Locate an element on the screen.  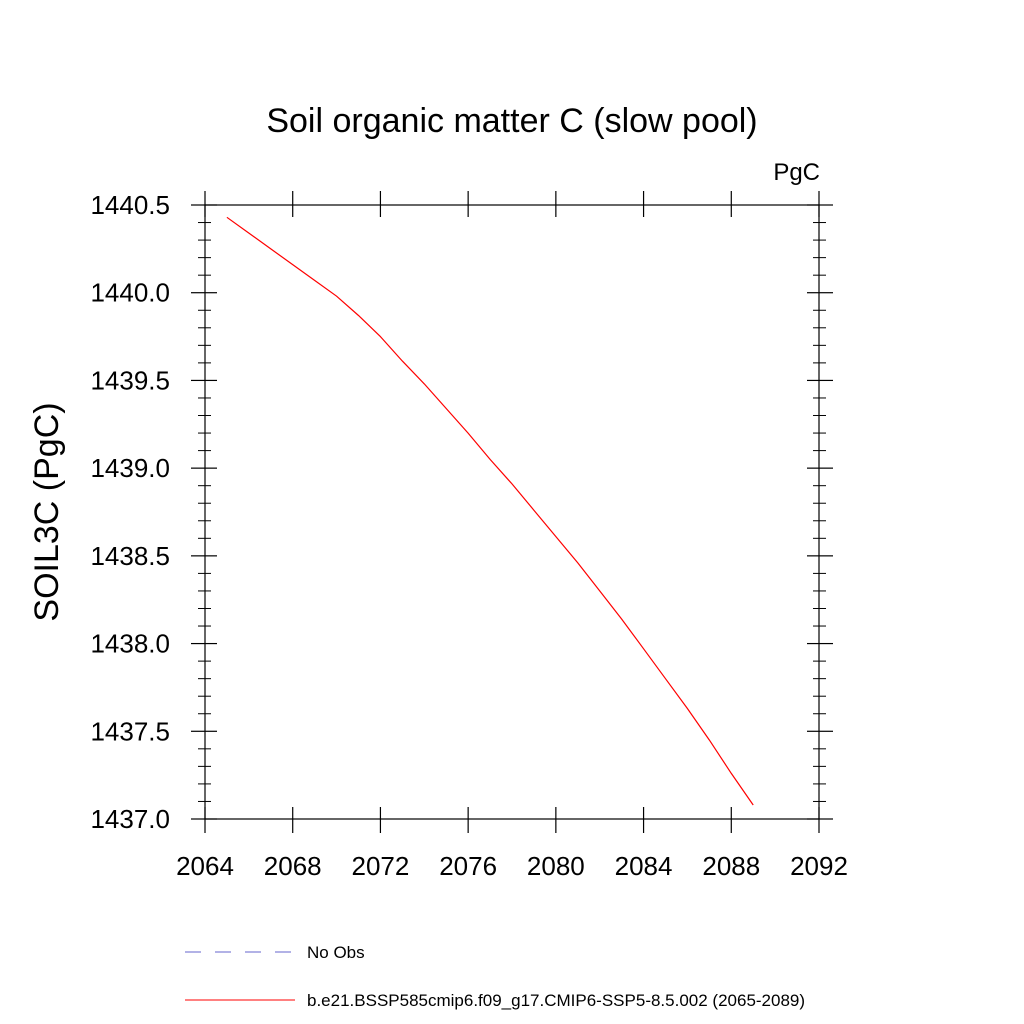
y-tick-label: 1440.0 is located at coordinates (130, 293).